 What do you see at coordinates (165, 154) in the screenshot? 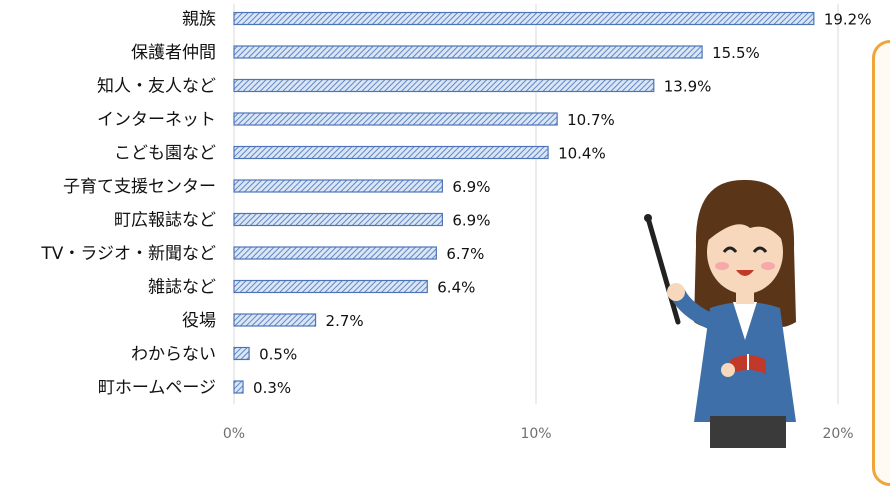
I see `category-label: こども園など` at bounding box center [165, 154].